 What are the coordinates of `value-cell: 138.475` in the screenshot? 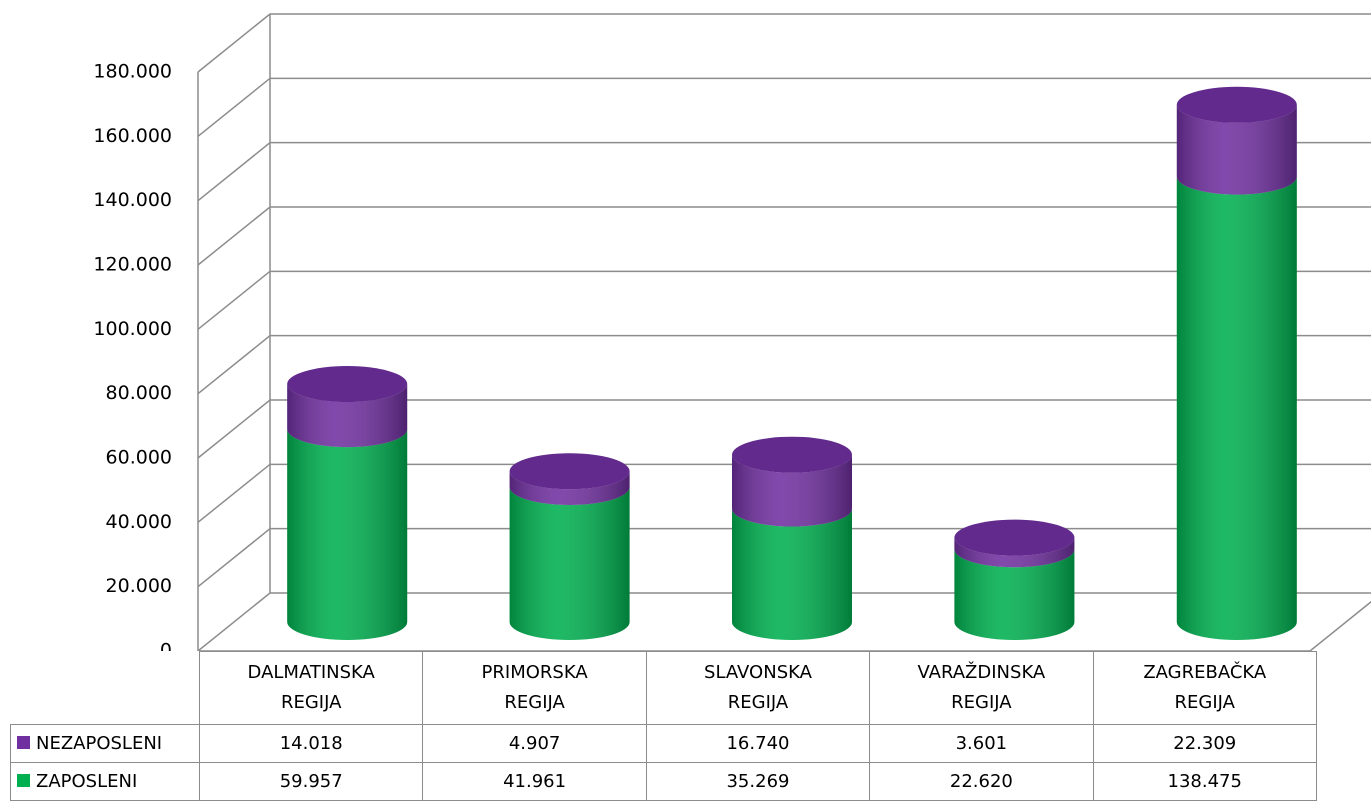 It's located at (1204, 781).